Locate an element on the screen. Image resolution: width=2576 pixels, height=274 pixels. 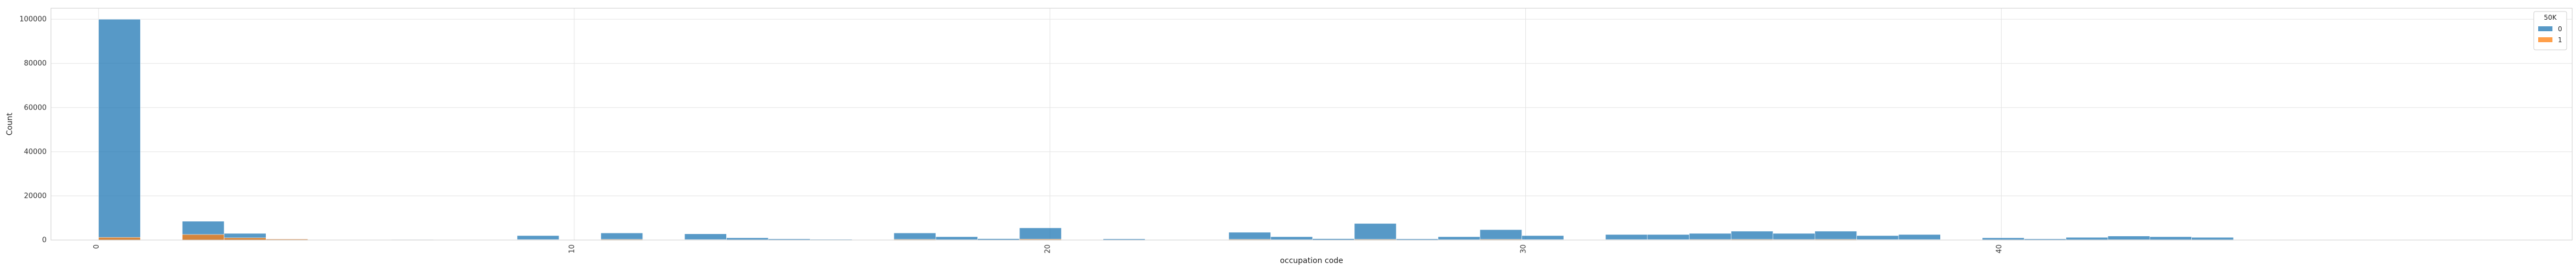
legend-label: 1 is located at coordinates (2560, 40).